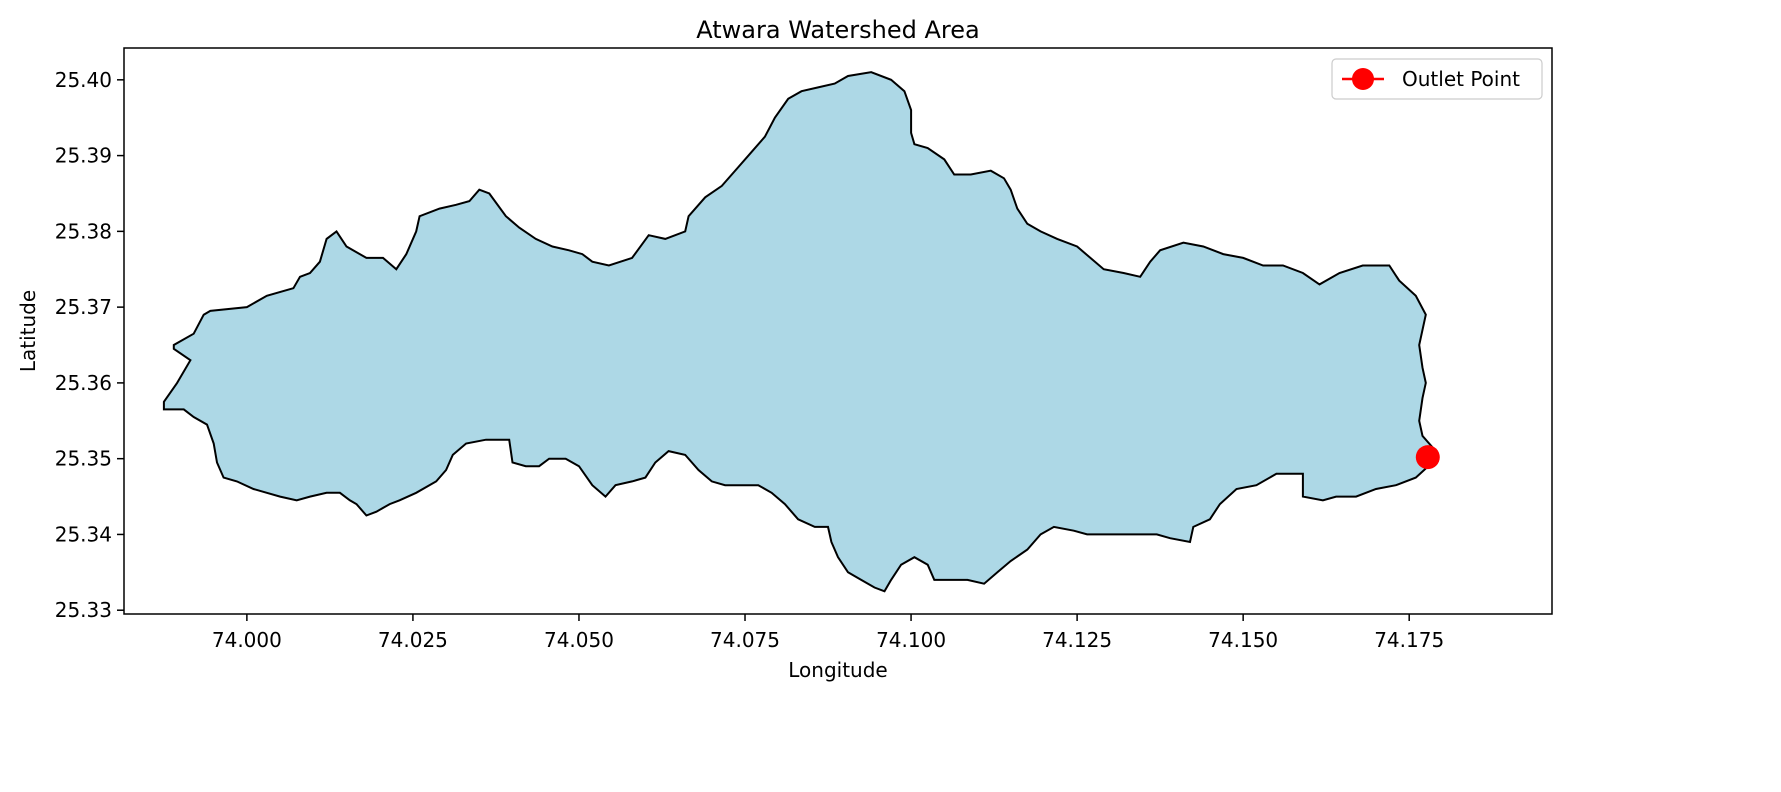 This screenshot has height=792, width=1781. I want to click on x-tick-label: 74.100, so click(911, 640).